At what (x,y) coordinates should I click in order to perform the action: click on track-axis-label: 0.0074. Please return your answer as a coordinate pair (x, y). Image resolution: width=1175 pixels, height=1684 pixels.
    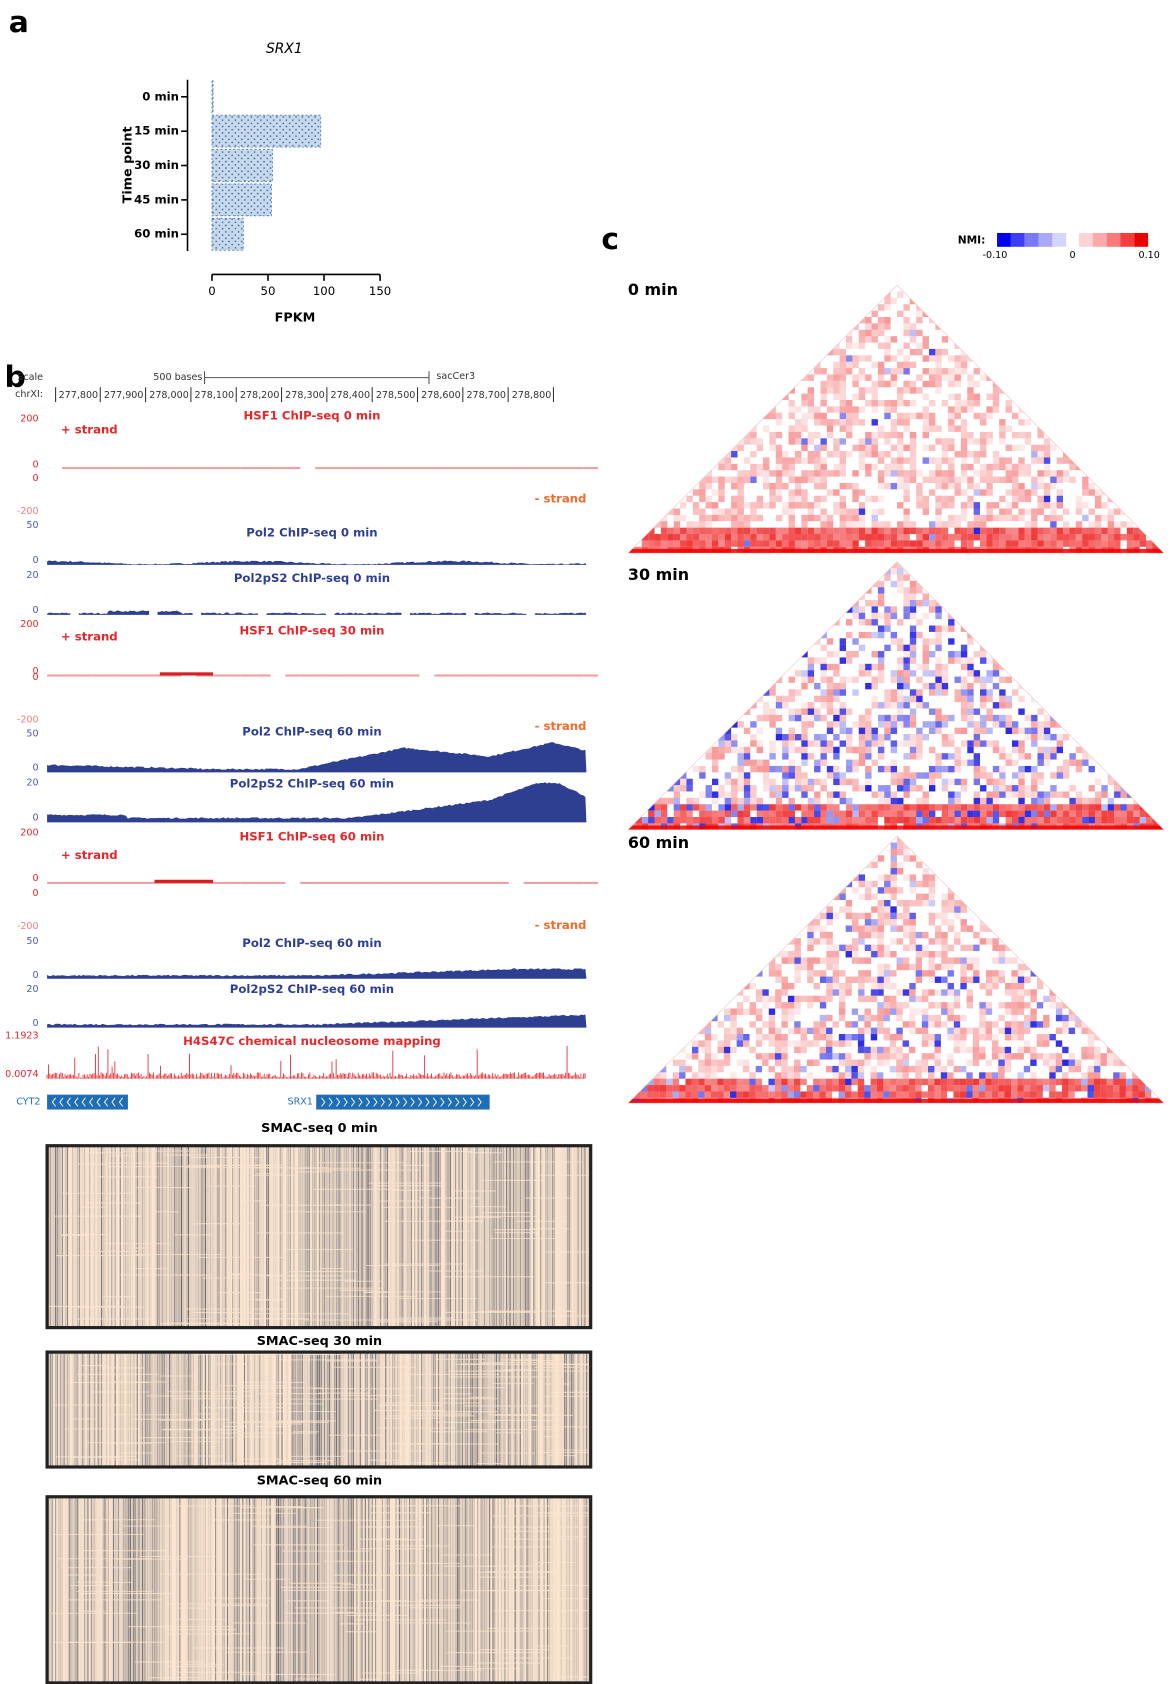
    Looking at the image, I should click on (21, 1074).